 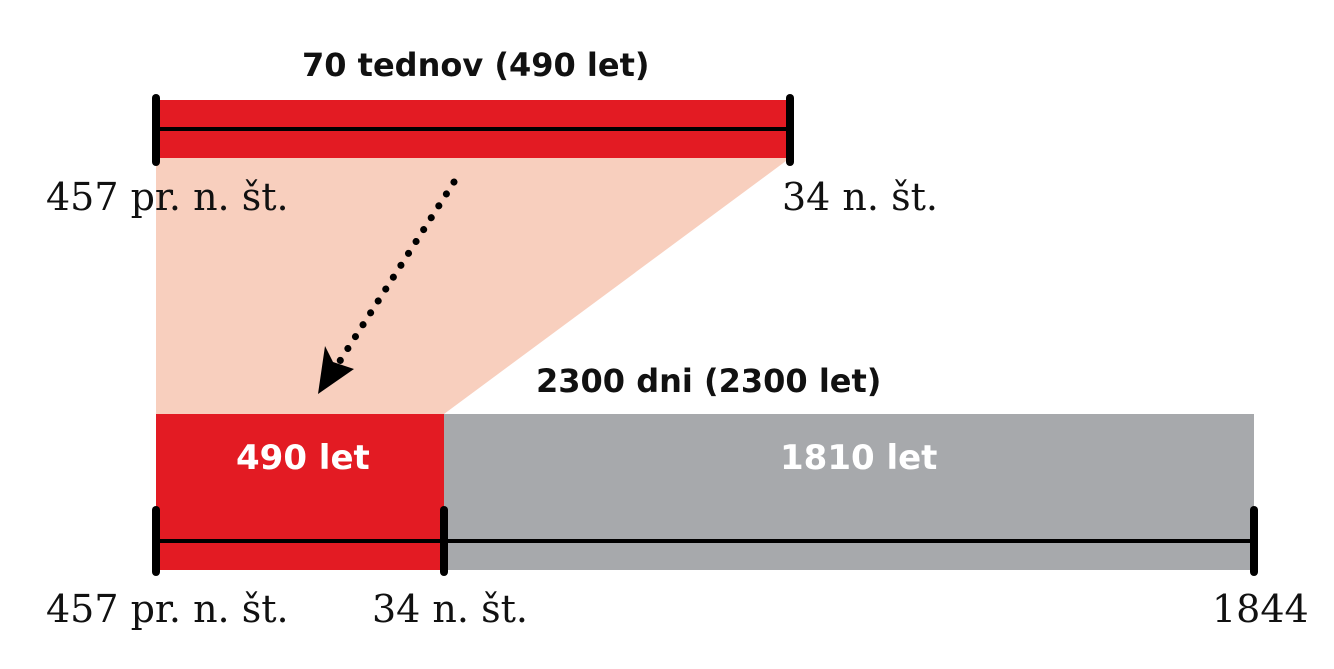 What do you see at coordinates (167, 609) in the screenshot?
I see `bottom-tick-label-start: 457 pr. n. št.` at bounding box center [167, 609].